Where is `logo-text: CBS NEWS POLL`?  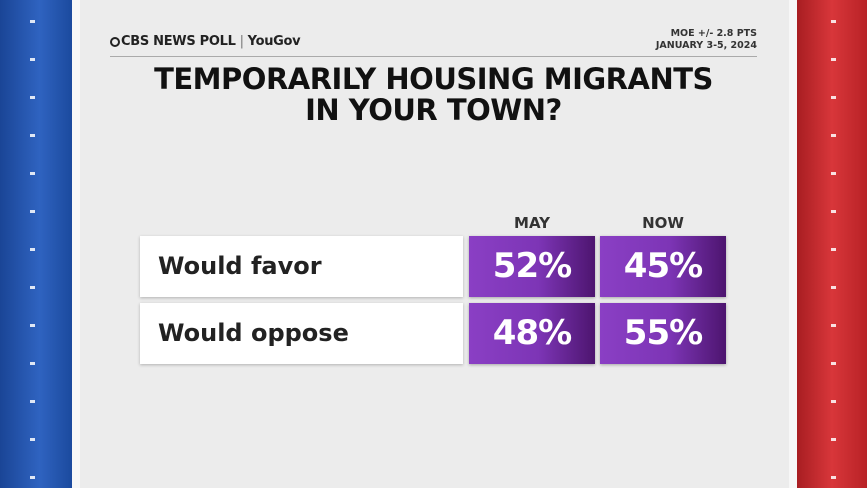
logo-text: CBS NEWS POLL is located at coordinates (178, 41).